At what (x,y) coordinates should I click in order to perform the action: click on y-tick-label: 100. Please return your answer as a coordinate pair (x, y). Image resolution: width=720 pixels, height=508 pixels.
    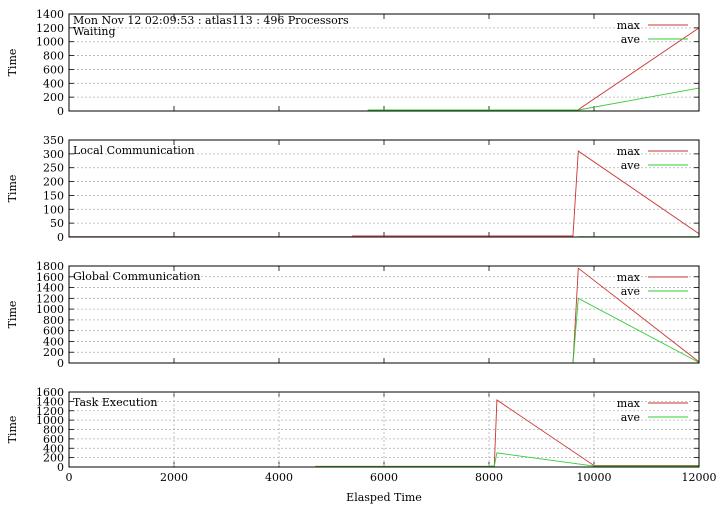
    Looking at the image, I should click on (53, 209).